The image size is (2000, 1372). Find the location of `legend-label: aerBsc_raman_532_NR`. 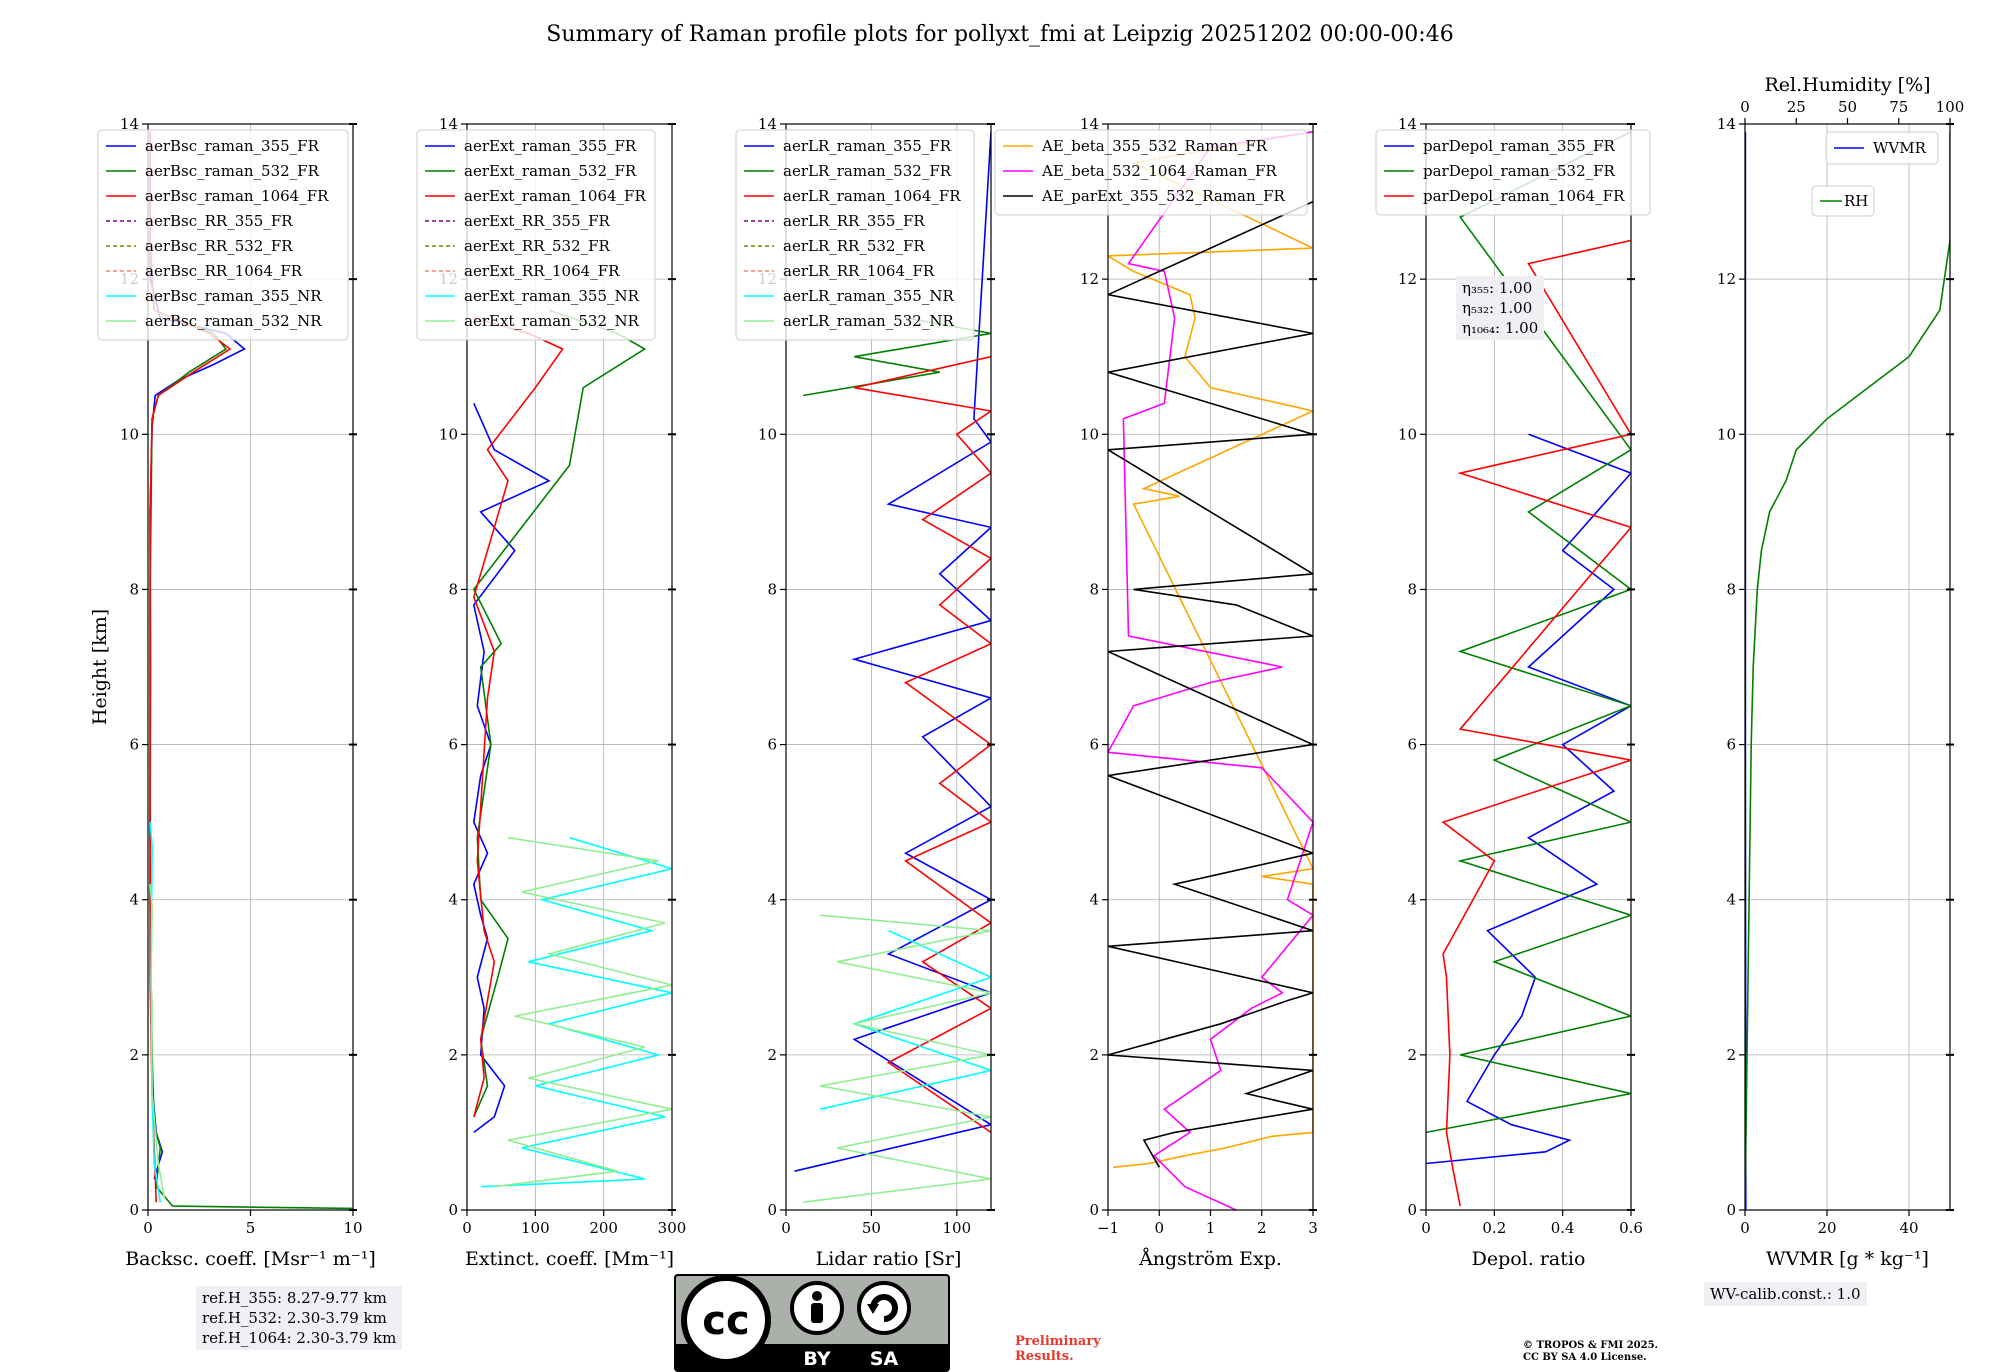

legend-label: aerBsc_raman_532_NR is located at coordinates (233, 321).